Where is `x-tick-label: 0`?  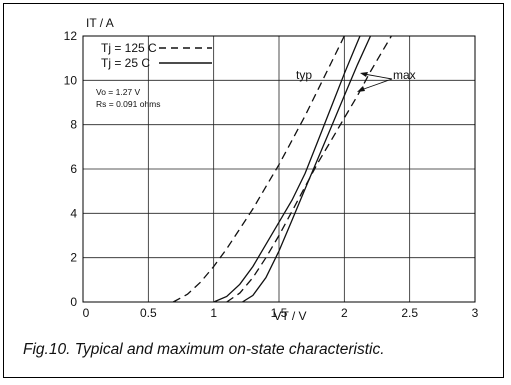
x-tick-label: 0 is located at coordinates (86, 313).